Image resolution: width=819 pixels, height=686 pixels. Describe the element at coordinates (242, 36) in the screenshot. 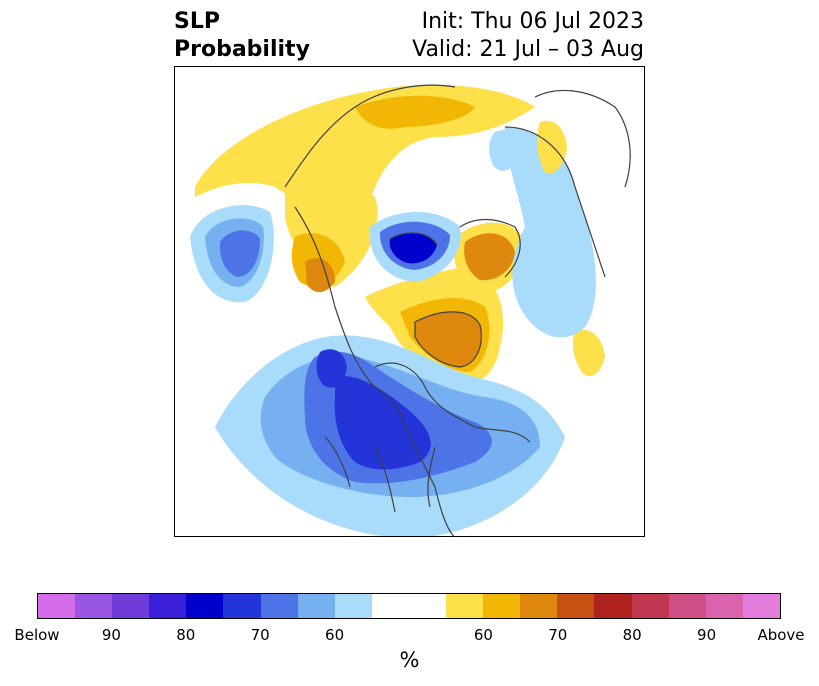

I see `chart-title: SLP Probability` at that location.